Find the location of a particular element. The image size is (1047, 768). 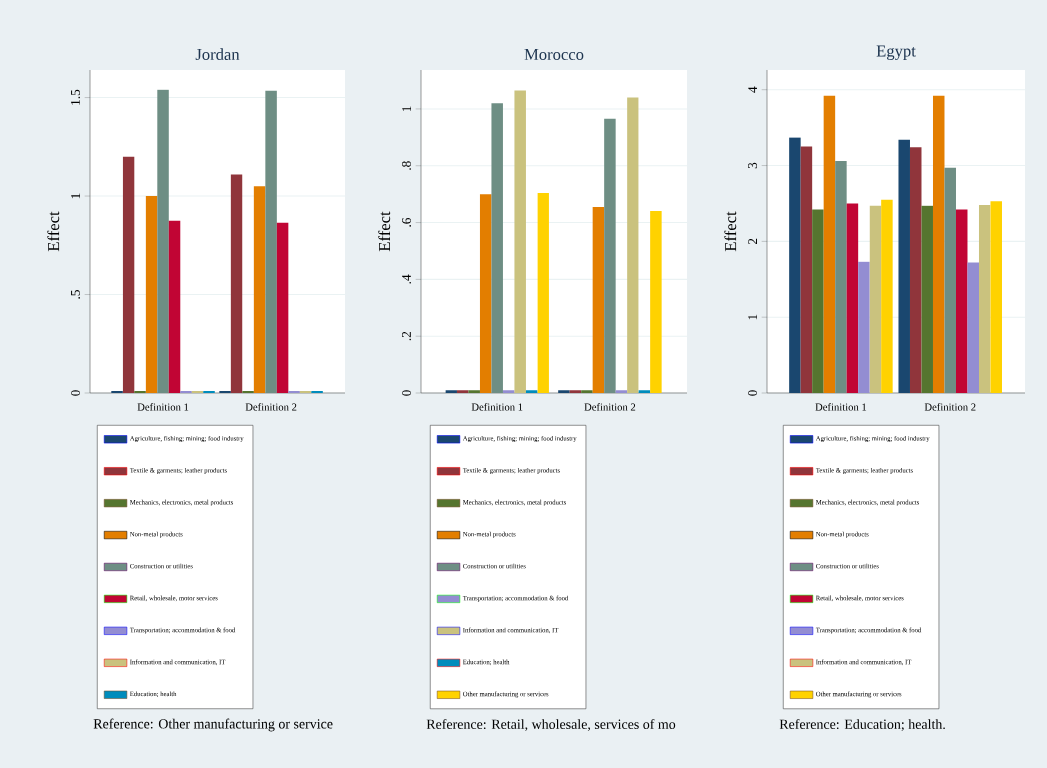

y-tick-label: 1.5 is located at coordinates (75, 97).